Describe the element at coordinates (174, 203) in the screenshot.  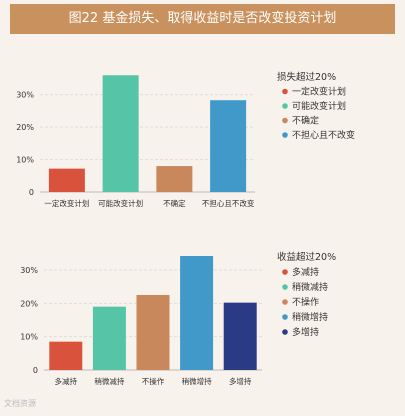
I see `x-tick-label: 不确定` at that location.